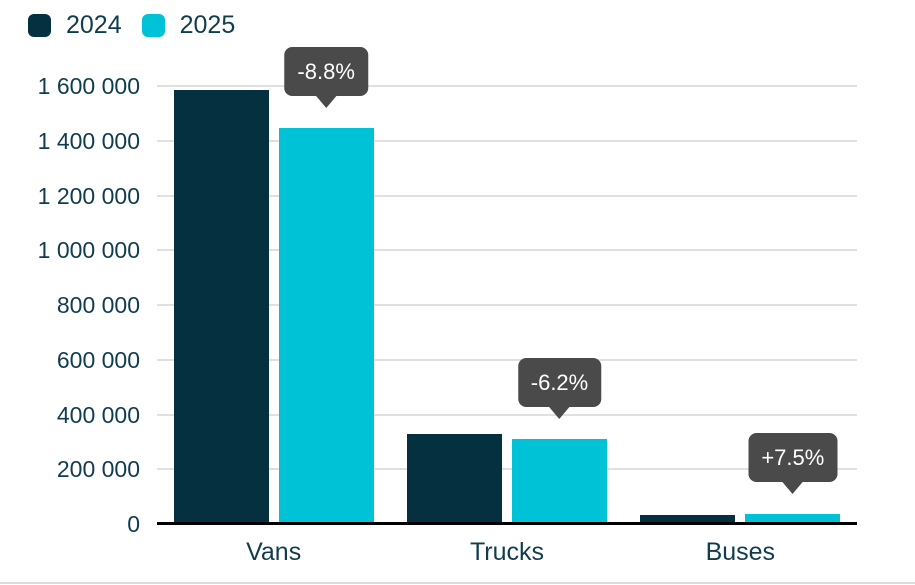 This screenshot has width=915, height=585. Describe the element at coordinates (88, 140) in the screenshot. I see `y-axis-label: 1 400 000` at that location.